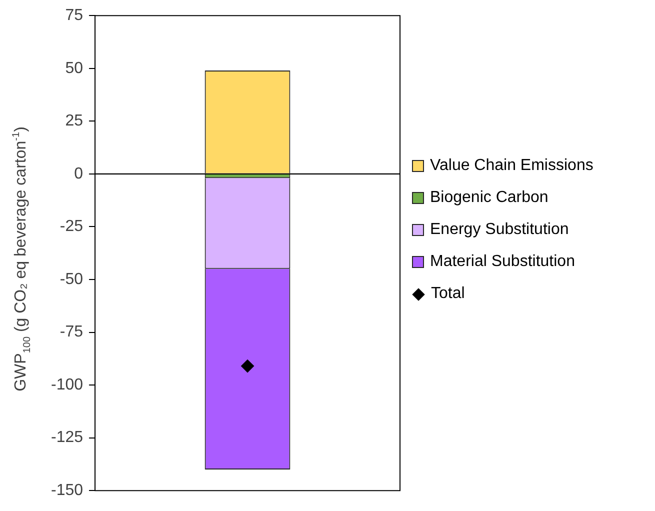 The height and width of the screenshot is (511, 655). I want to click on y-tick-label: 75, so click(74, 15).